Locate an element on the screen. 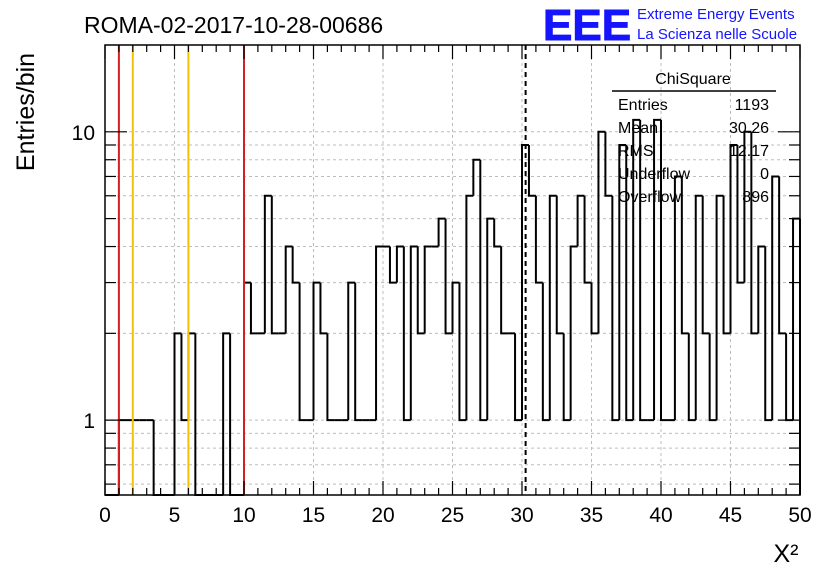  stats-value-mean: 30.26 is located at coordinates (749, 128).